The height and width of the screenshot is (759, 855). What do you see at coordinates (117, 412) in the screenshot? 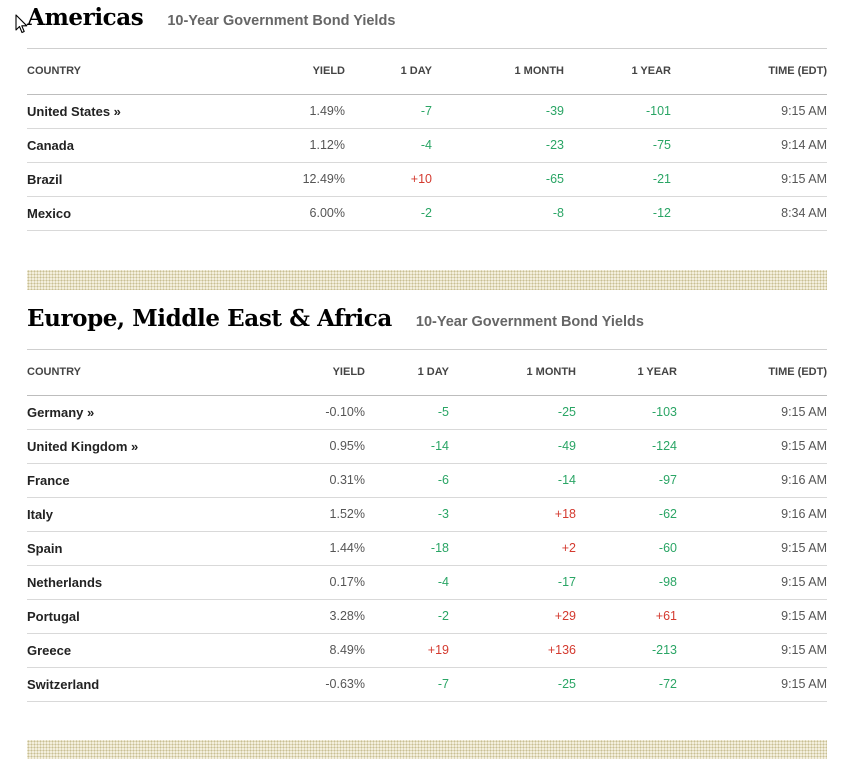
I see `country-name: Germany »` at bounding box center [117, 412].